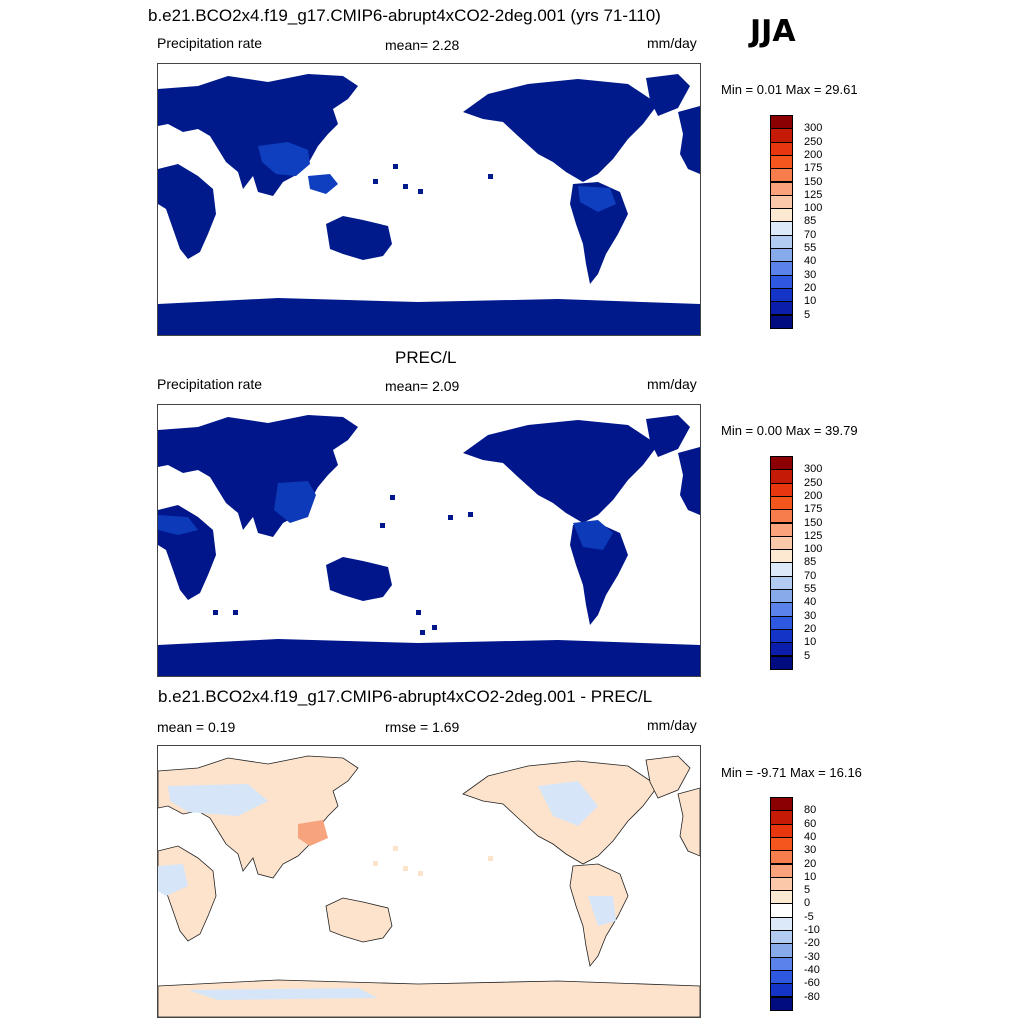 The width and height of the screenshot is (1024, 1024). What do you see at coordinates (599, 233) in the screenshot?
I see `continent-samerica` at bounding box center [599, 233].